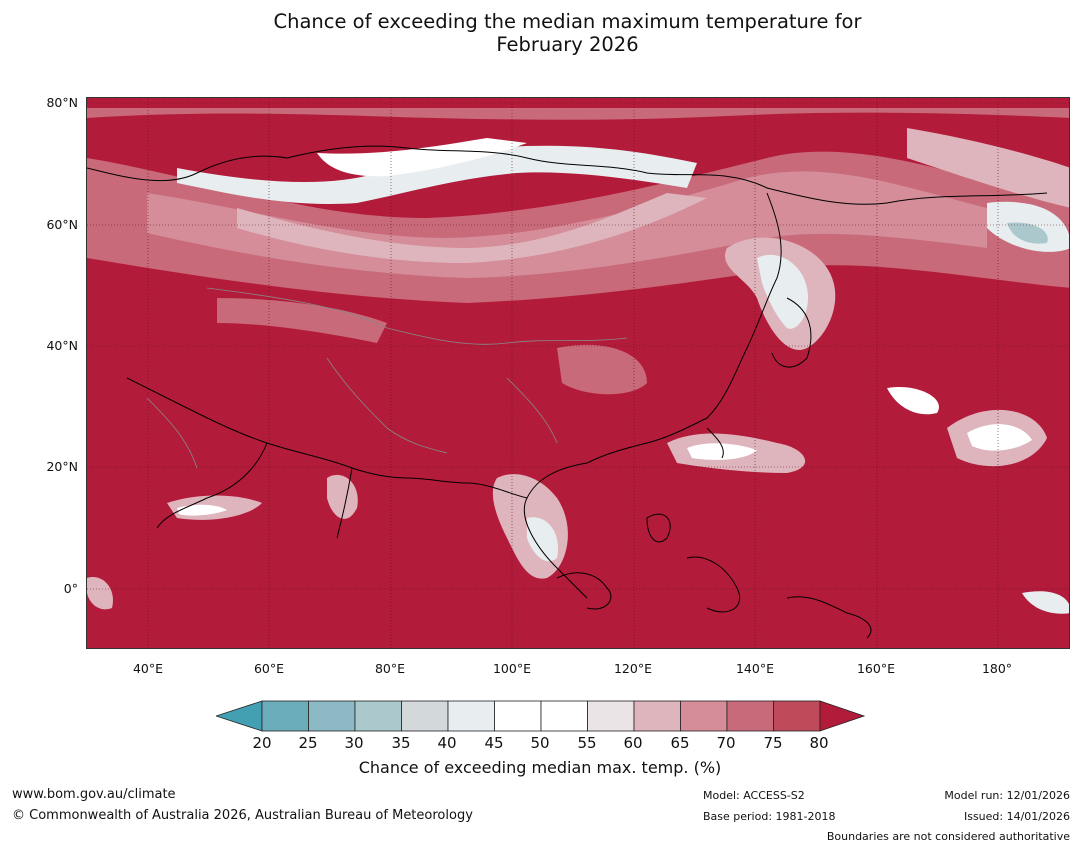 This screenshot has width=1081, height=850. What do you see at coordinates (62, 102) in the screenshot?
I see `lat-label-80n: 80°N` at bounding box center [62, 102].